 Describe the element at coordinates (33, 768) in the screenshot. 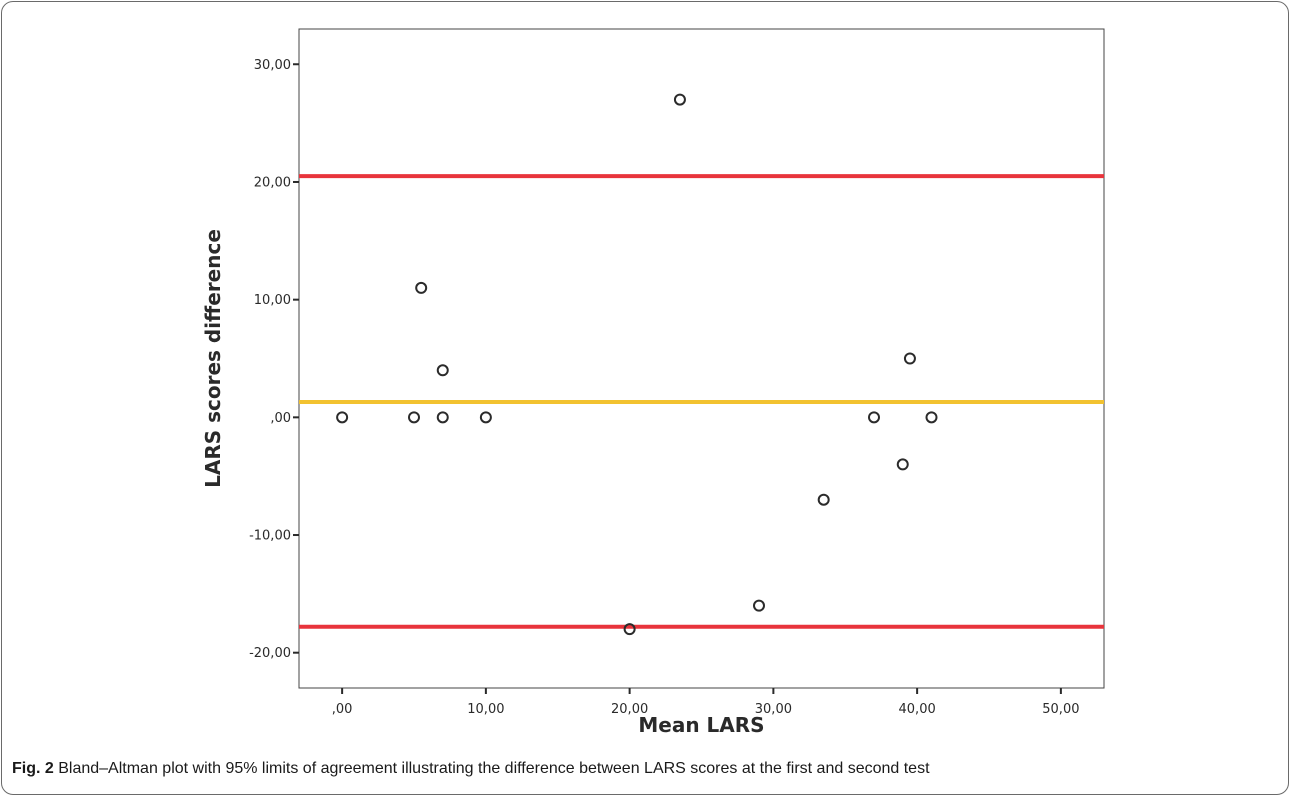

I see `figure-label: Fig. 2` at that location.